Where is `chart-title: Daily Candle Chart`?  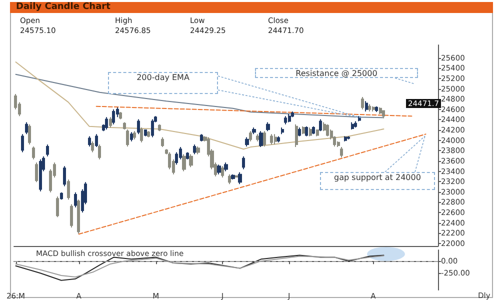 chart-title: Daily Candle Chart is located at coordinates (251, 7).